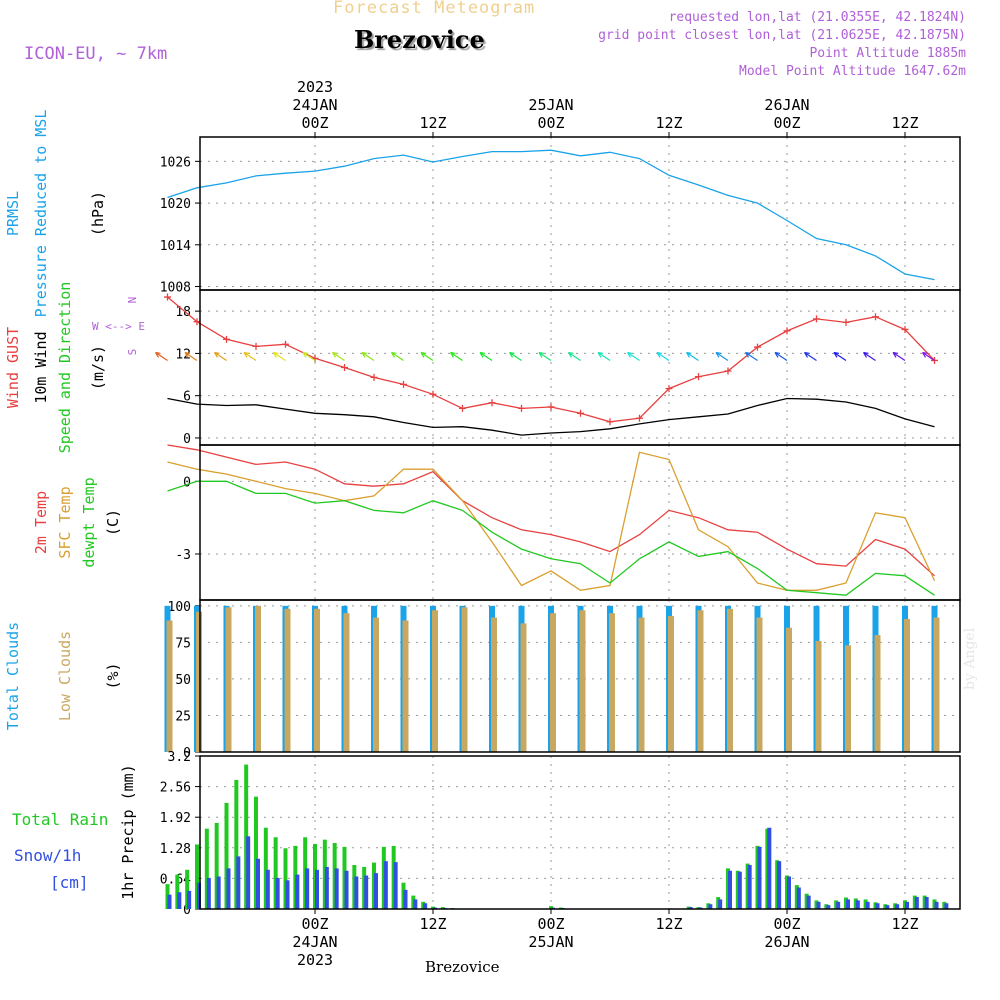  Describe the element at coordinates (132, 300) in the screenshot. I see `compass-north: N` at that location.